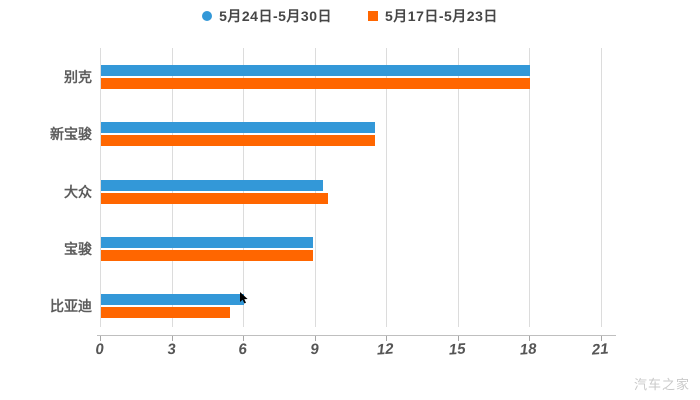 The width and height of the screenshot is (700, 400). I want to click on category-label: 大众, so click(78, 191).